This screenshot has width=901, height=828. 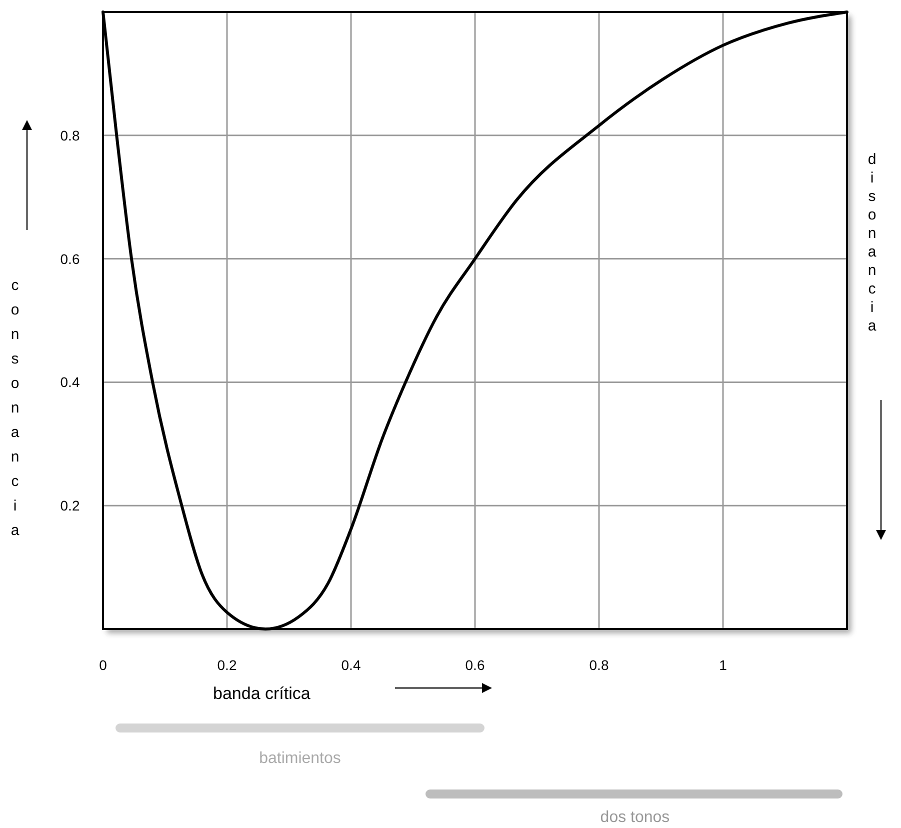 I want to click on x-axis-title: banda crítica, so click(x=262, y=693).